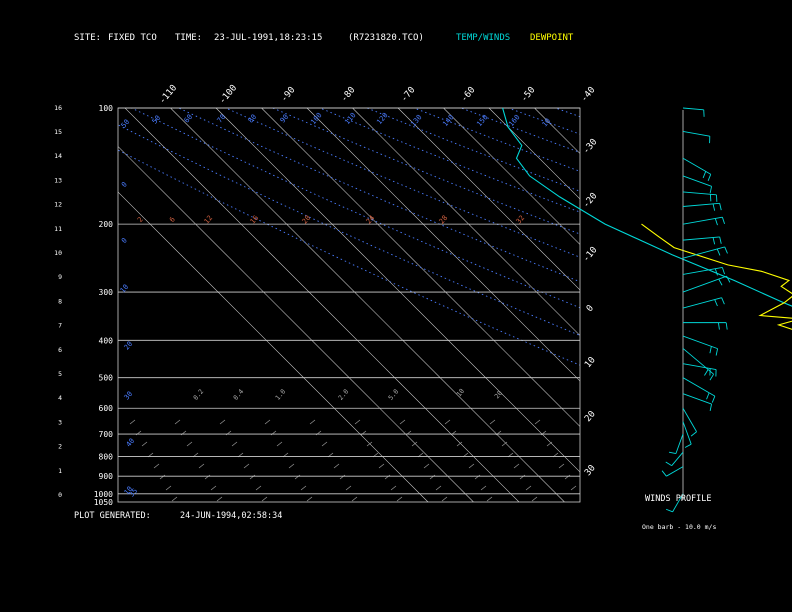  Describe the element at coordinates (129, 396) in the screenshot. I see `theta-label: 30` at that location.